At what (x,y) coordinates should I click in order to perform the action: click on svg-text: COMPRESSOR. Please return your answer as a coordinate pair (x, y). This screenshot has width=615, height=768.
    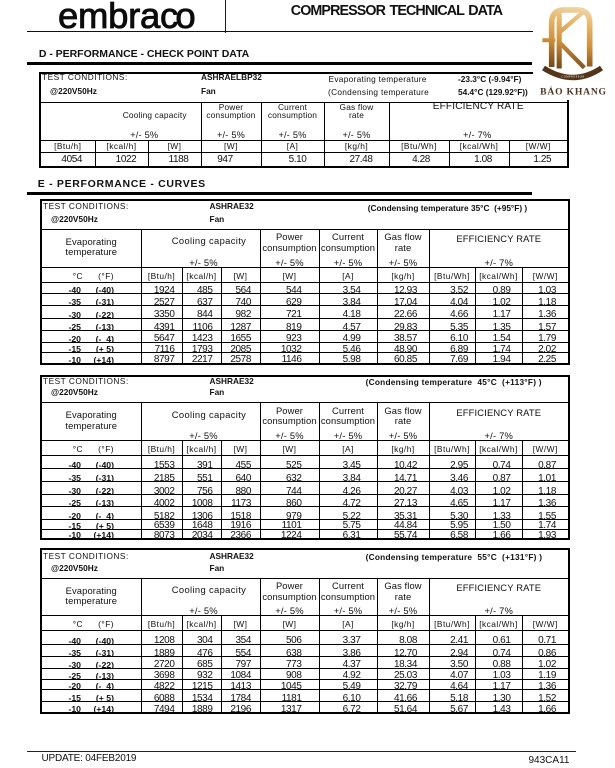
    Looking at the image, I should click on (572, 76).